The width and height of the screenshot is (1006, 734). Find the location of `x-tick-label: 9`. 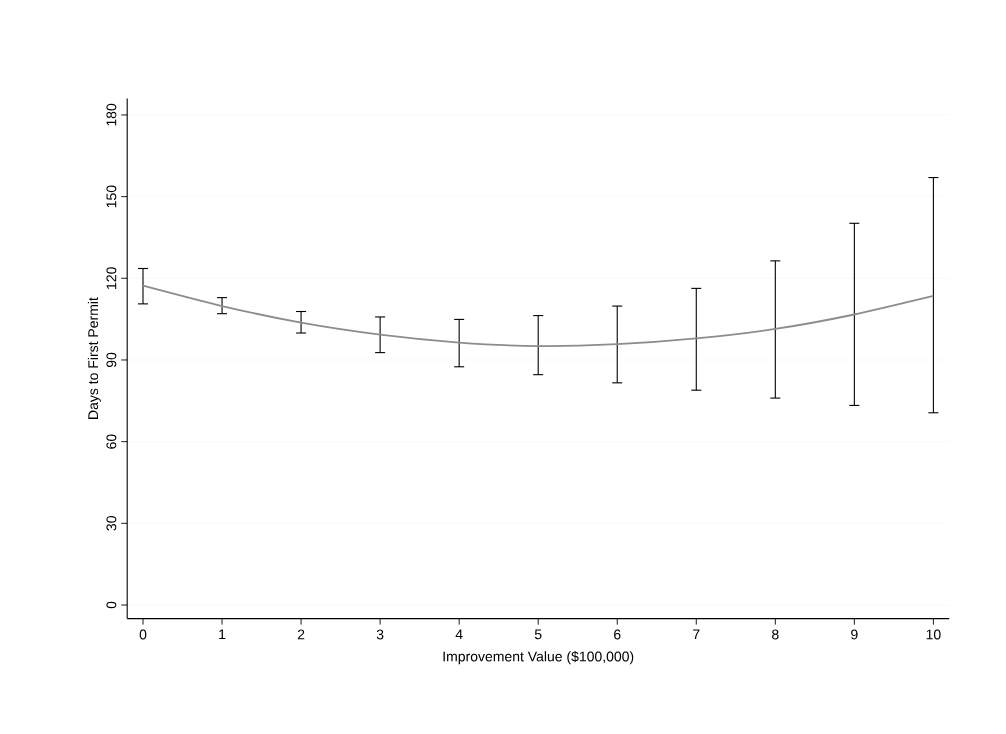

x-tick-label: 9 is located at coordinates (854, 634).